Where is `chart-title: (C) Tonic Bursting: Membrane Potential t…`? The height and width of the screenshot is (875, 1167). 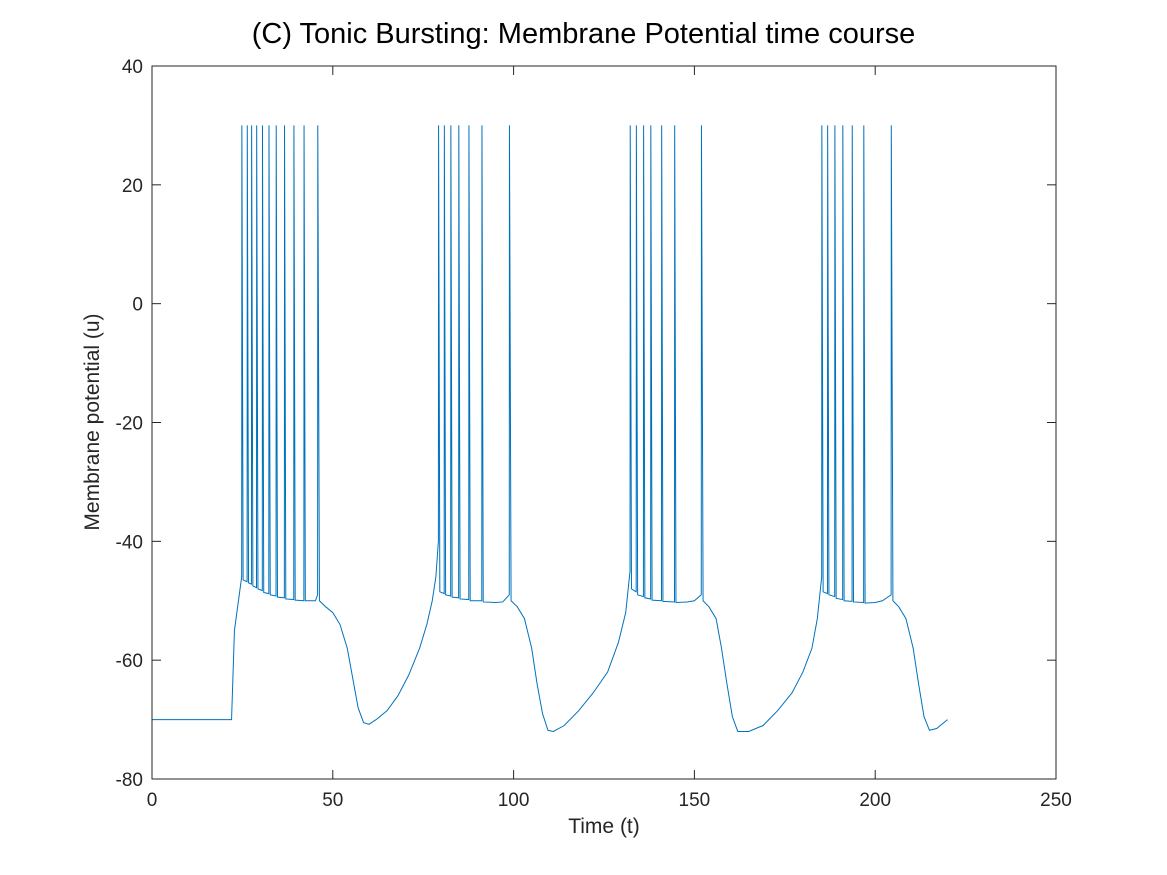 chart-title: (C) Tonic Bursting: Membrane Potential t… is located at coordinates (583, 34).